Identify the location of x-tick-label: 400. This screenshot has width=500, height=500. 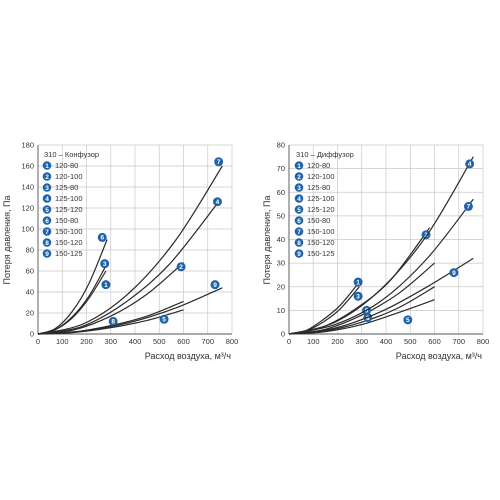
(386, 341).